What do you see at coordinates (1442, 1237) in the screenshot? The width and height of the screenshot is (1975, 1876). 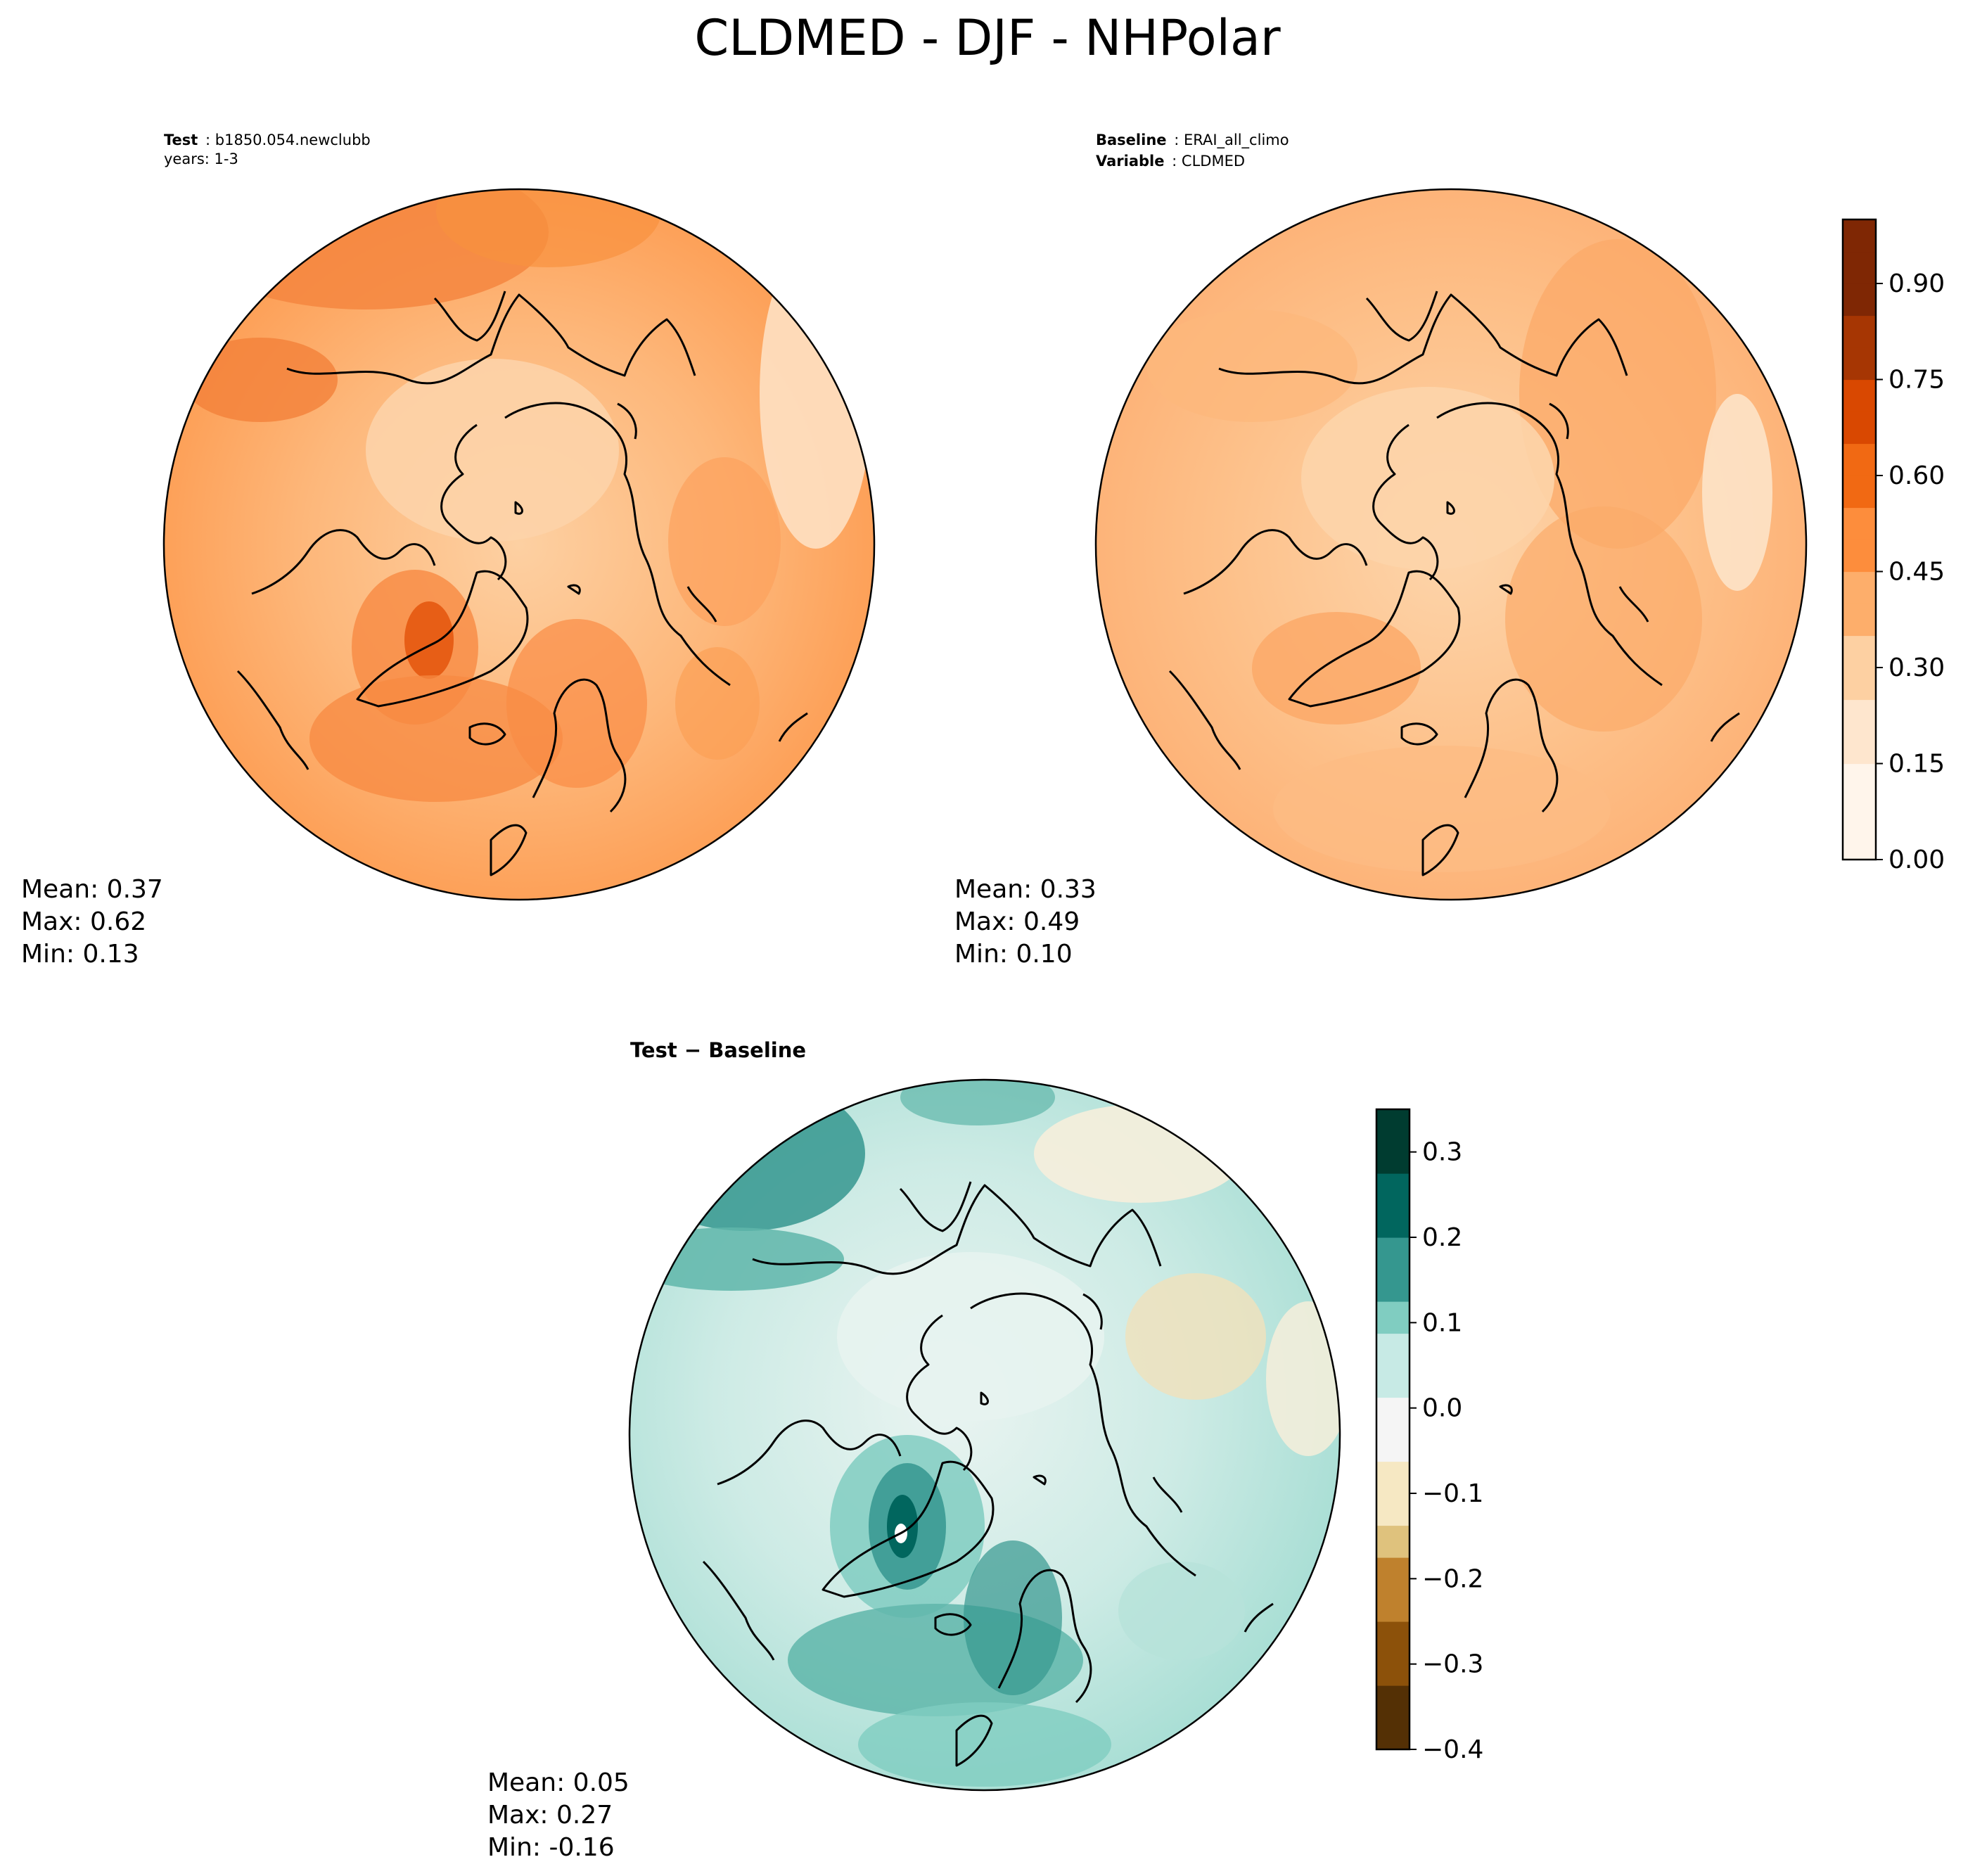 I see `colorbar-difference-tick-label: 0.2` at bounding box center [1442, 1237].